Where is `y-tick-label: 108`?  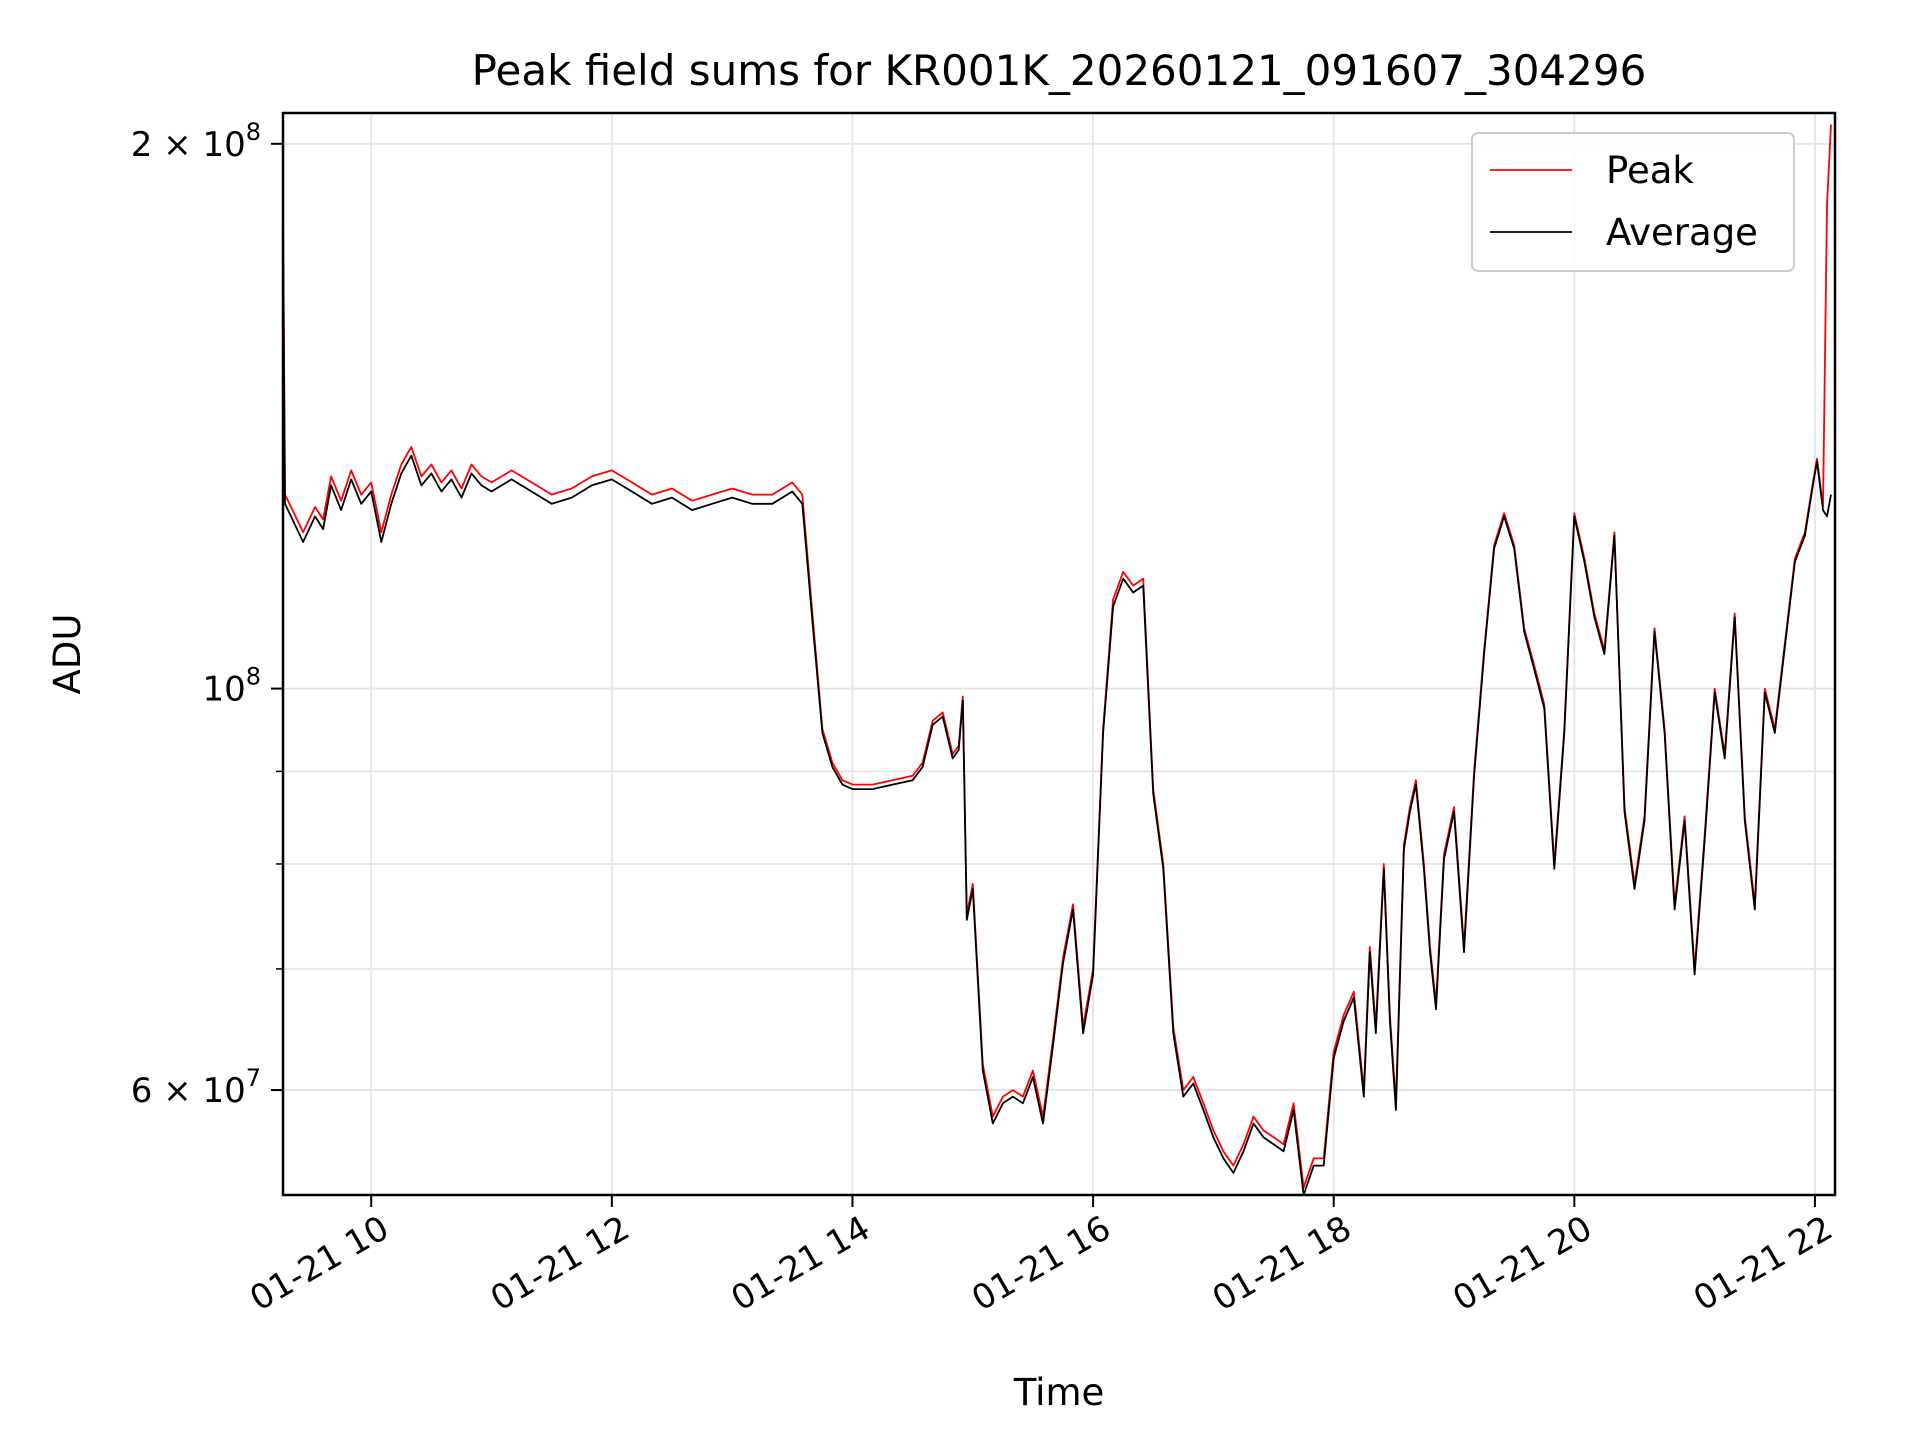 y-tick-label: 108 is located at coordinates (231, 686).